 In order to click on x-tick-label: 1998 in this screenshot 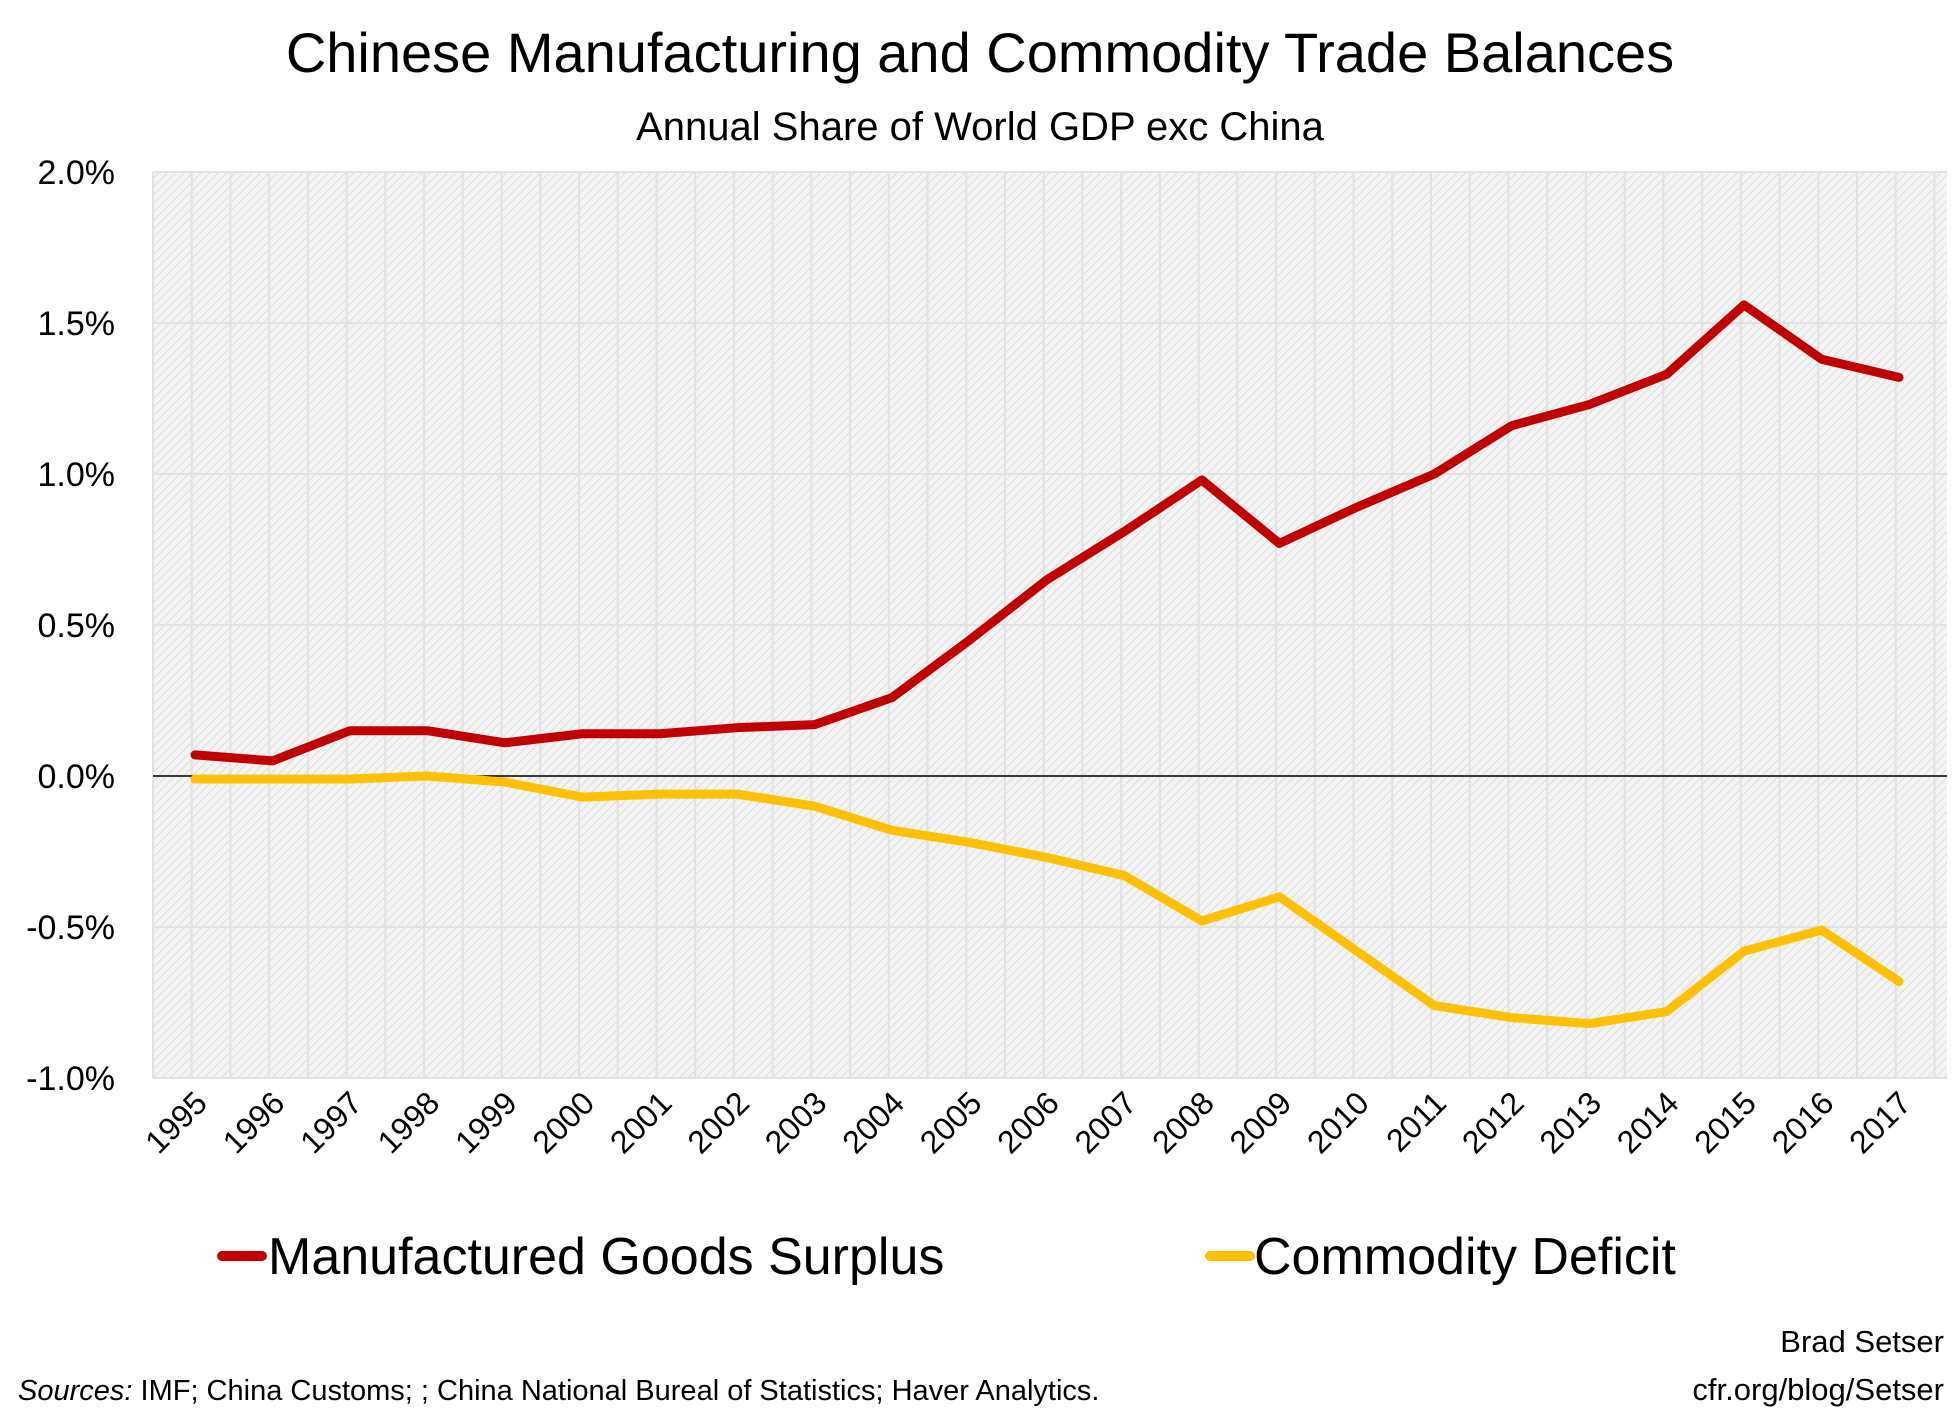, I will do `click(409, 1122)`.